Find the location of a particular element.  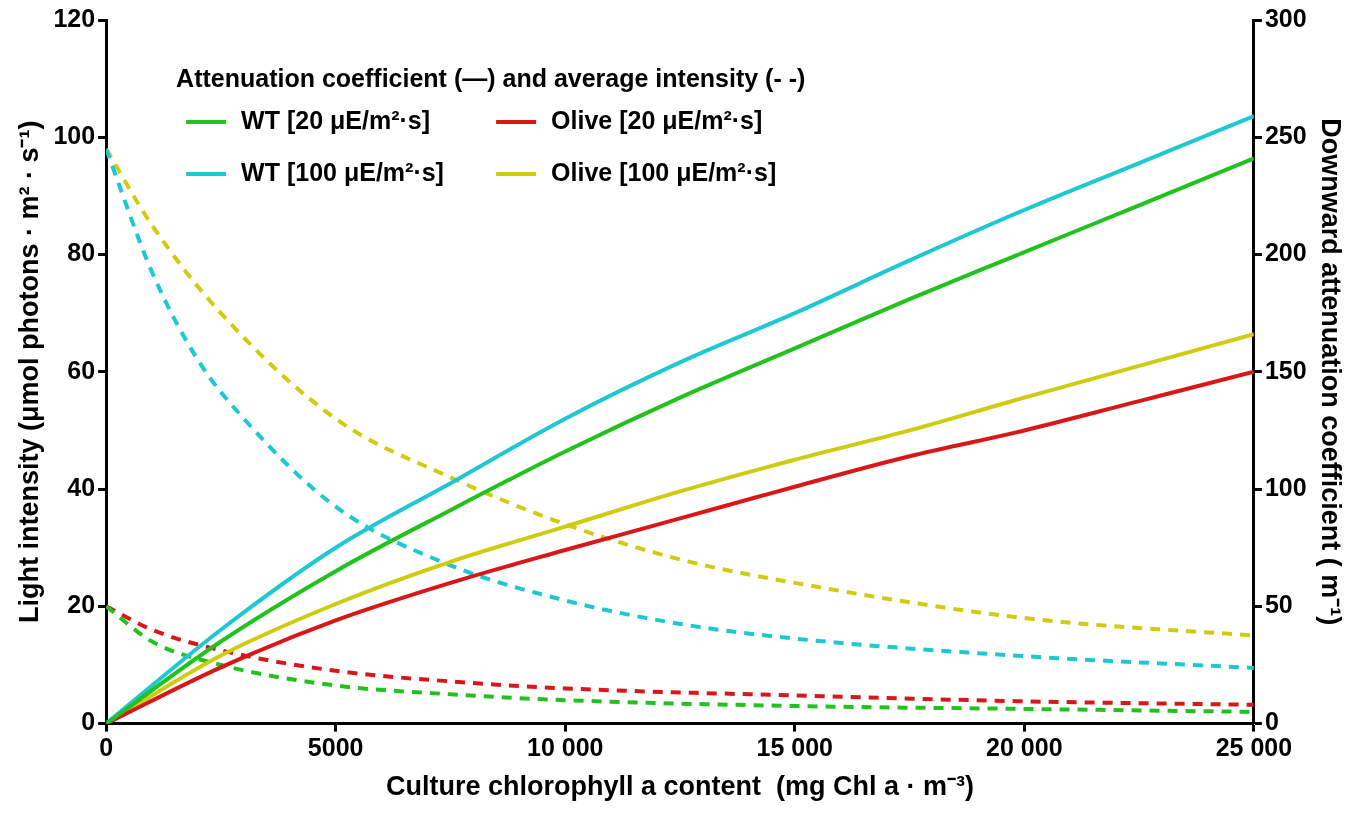

y-tick-label: 100 is located at coordinates (74, 135).